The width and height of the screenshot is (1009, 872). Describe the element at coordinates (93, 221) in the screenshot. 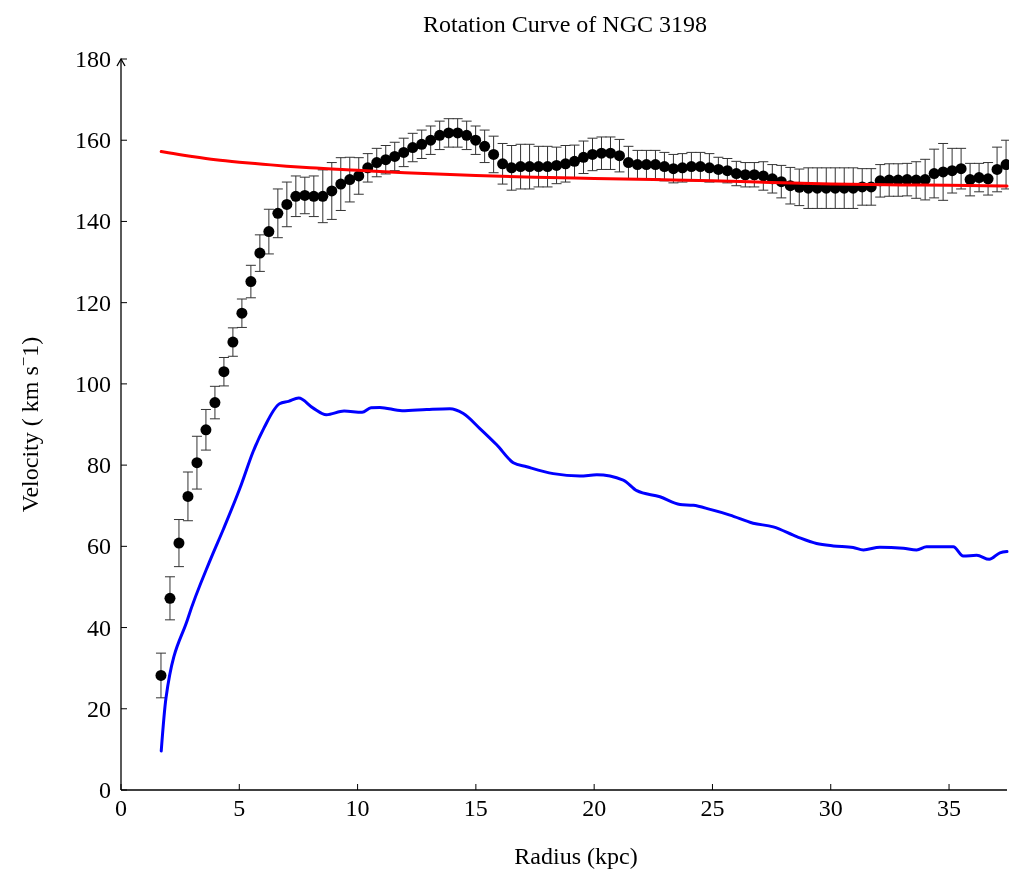

I see `y-tick-label: 140` at that location.